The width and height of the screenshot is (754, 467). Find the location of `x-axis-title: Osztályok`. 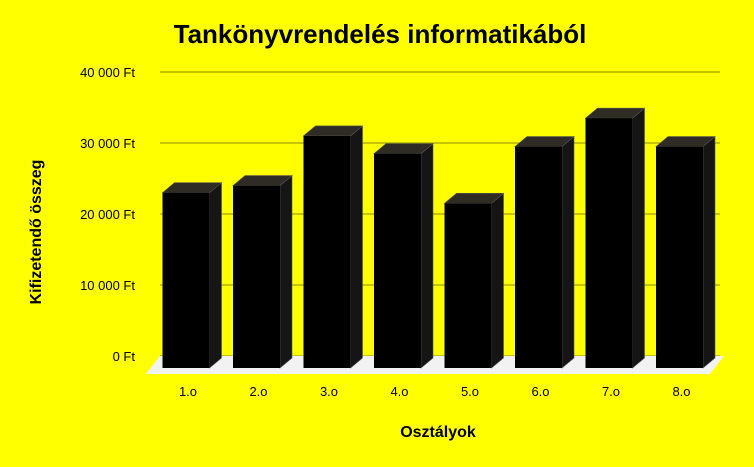

x-axis-title: Osztályok is located at coordinates (438, 432).